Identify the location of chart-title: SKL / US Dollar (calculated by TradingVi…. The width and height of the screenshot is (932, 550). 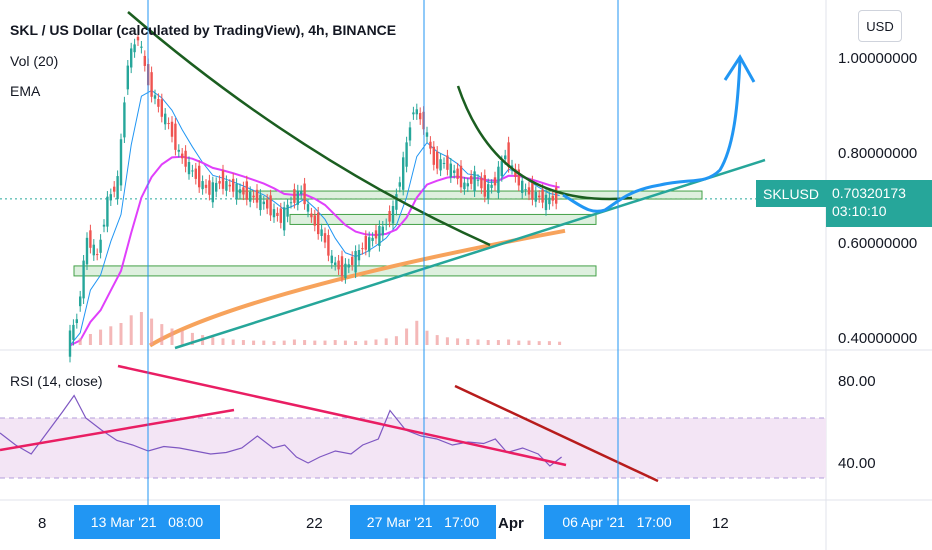
(203, 30).